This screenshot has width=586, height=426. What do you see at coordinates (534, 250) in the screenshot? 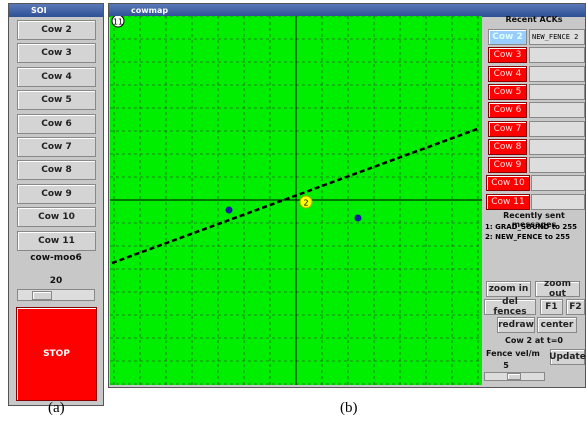
I see `sent-messages: 1: GRAD_SOUND to 255 2: NEW_FENCE to 255` at bounding box center [534, 250].